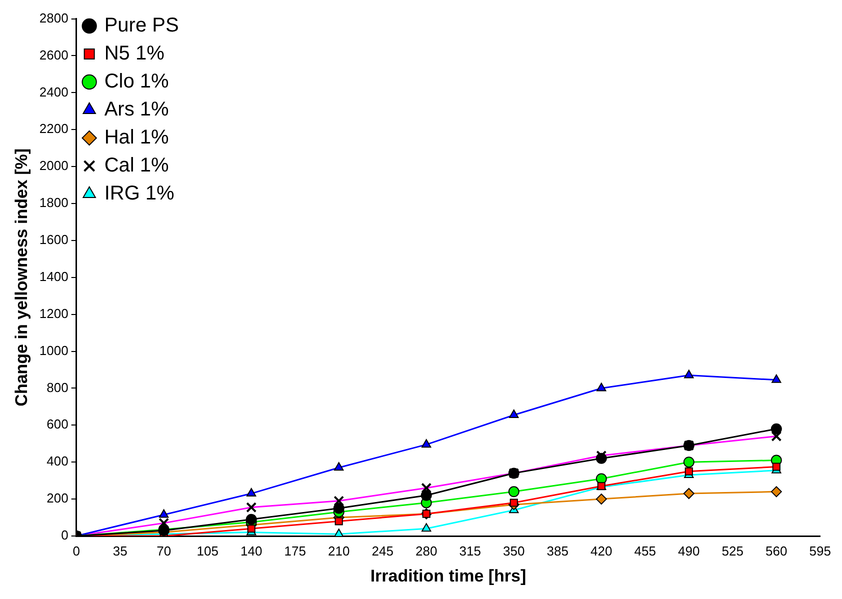 This screenshot has width=842, height=599. What do you see at coordinates (777, 550) in the screenshot?
I see `x-tick-label: 560` at bounding box center [777, 550].